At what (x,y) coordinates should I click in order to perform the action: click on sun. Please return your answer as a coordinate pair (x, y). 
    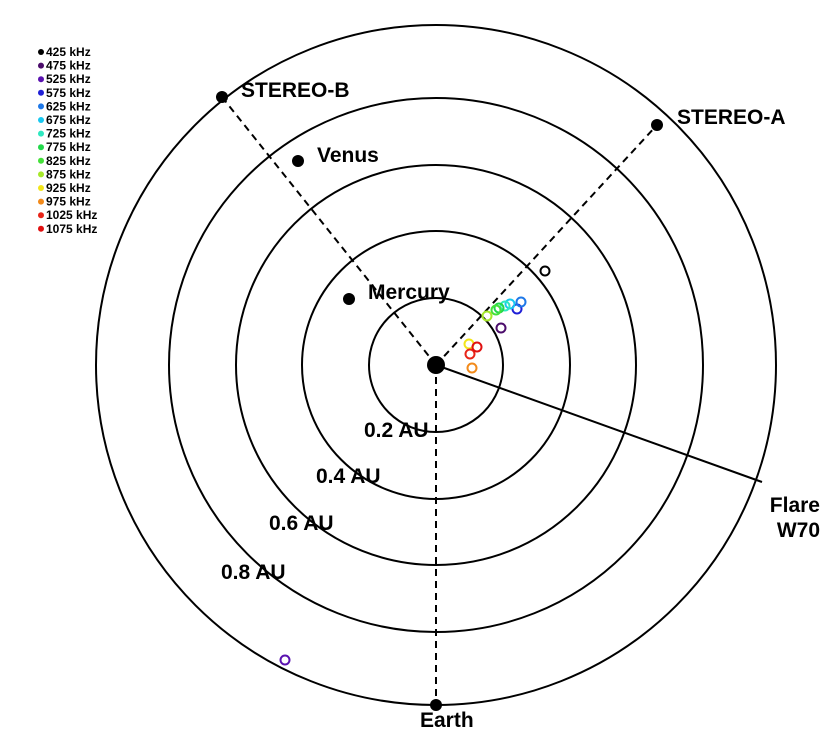
    Looking at the image, I should click on (436, 365).